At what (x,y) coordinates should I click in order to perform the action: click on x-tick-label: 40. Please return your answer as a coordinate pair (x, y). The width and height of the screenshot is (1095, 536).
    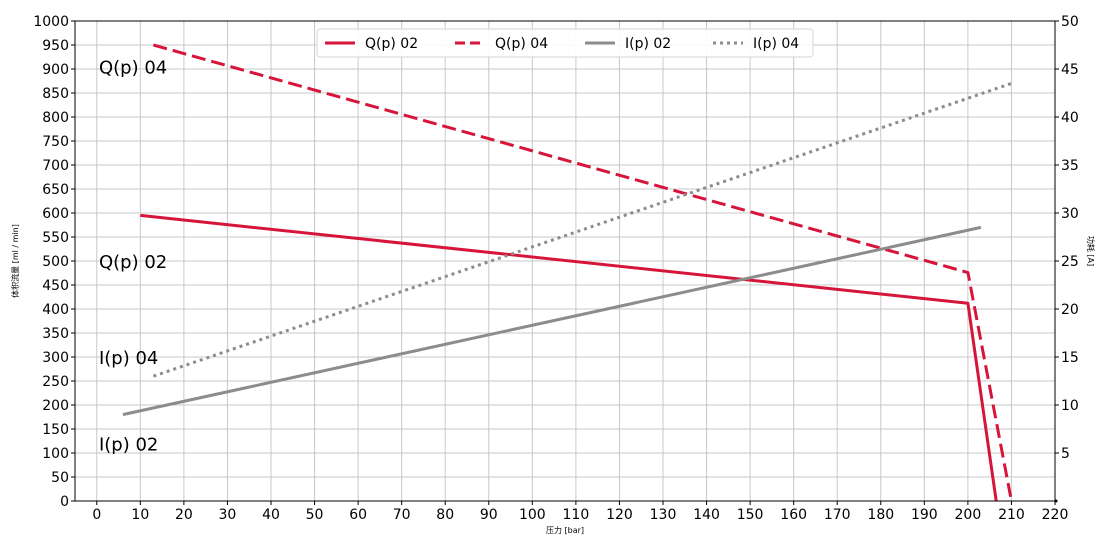
    Looking at the image, I should click on (271, 515).